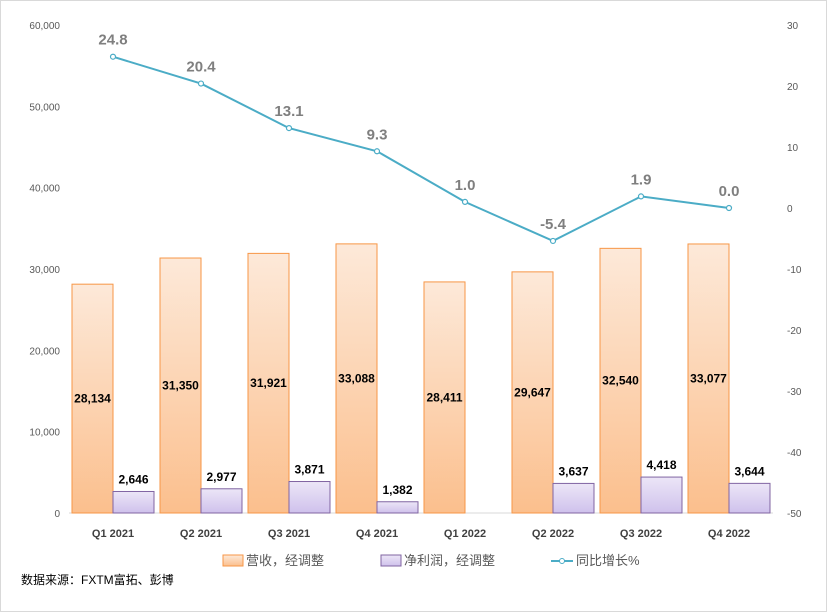 This screenshot has height=613, width=827. What do you see at coordinates (44, 270) in the screenshot?
I see `left-tick-label: 30,000` at bounding box center [44, 270].